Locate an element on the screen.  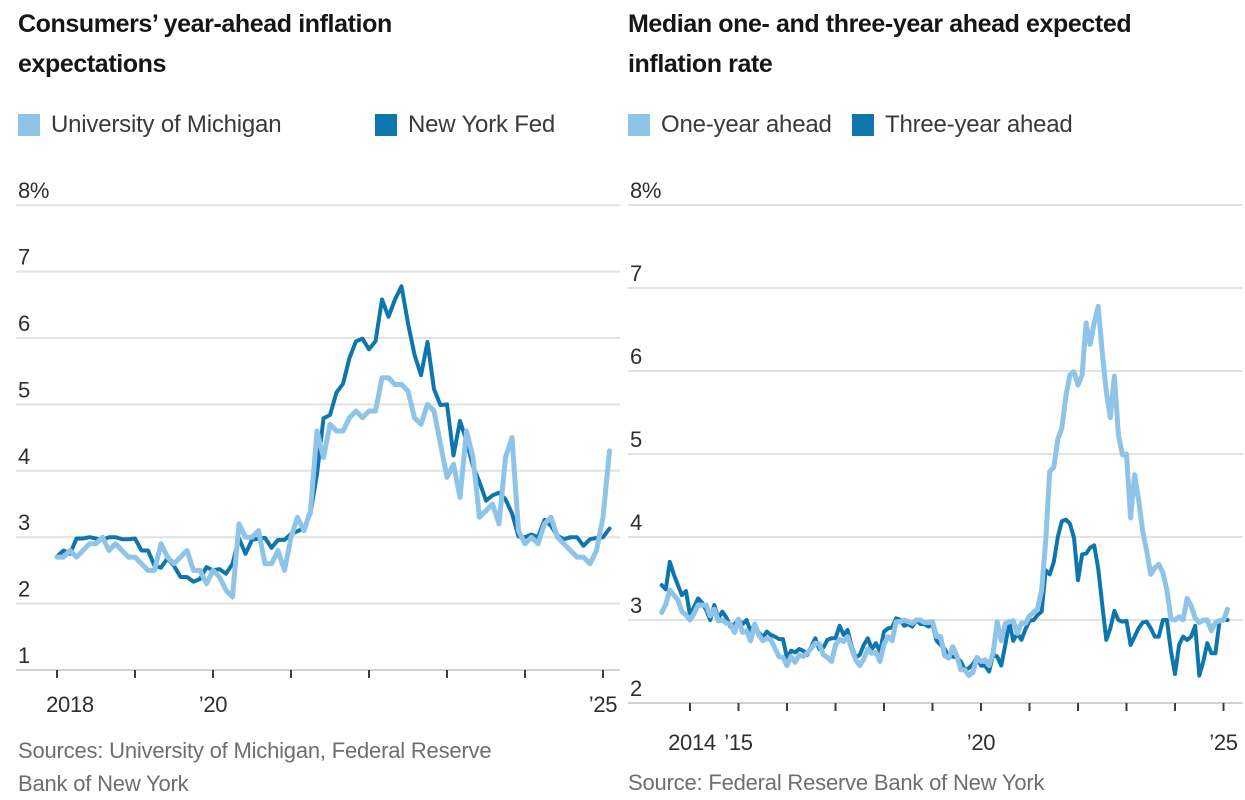
right-source-line1: Source: Federal Reserve Bank of New York is located at coordinates (836, 782).